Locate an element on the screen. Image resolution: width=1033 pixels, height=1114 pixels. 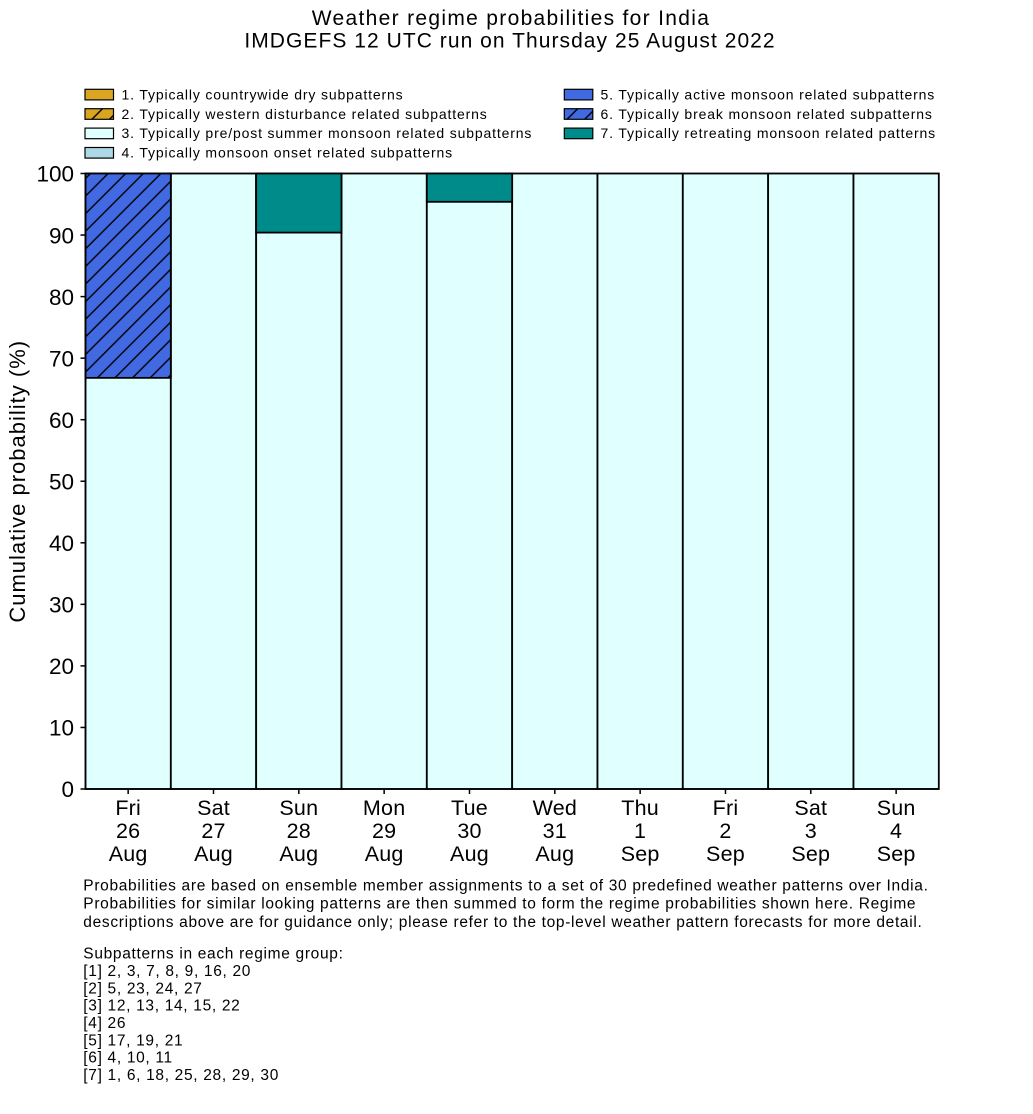
svg-text: 4 is located at coordinates (896, 831).